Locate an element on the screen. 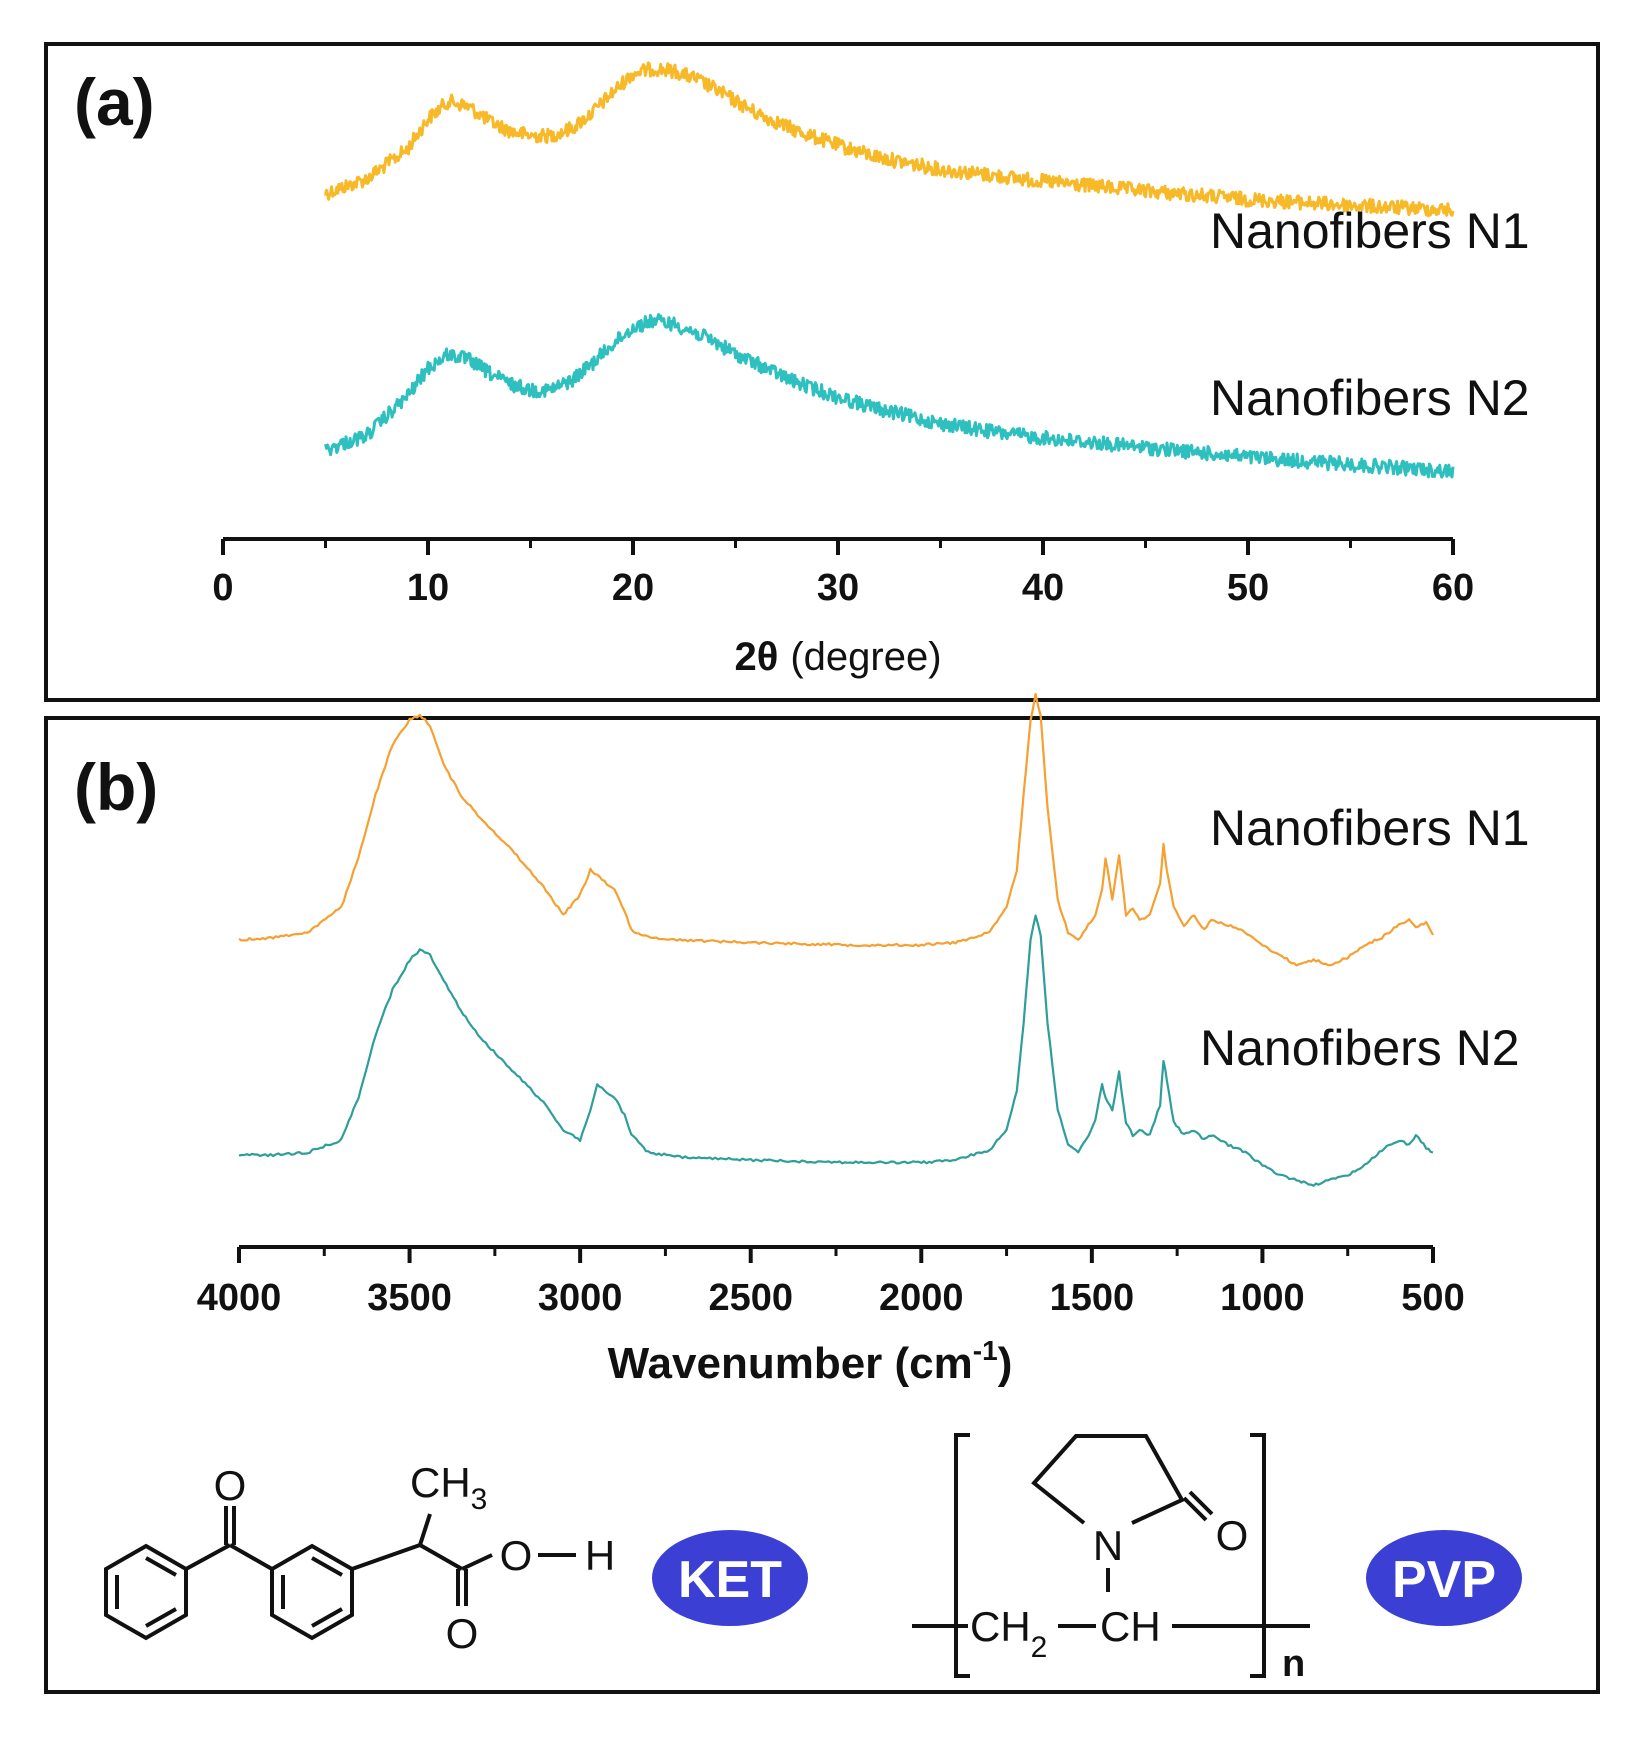 The height and width of the screenshot is (1738, 1650). ket-badge is located at coordinates (730, 1578).